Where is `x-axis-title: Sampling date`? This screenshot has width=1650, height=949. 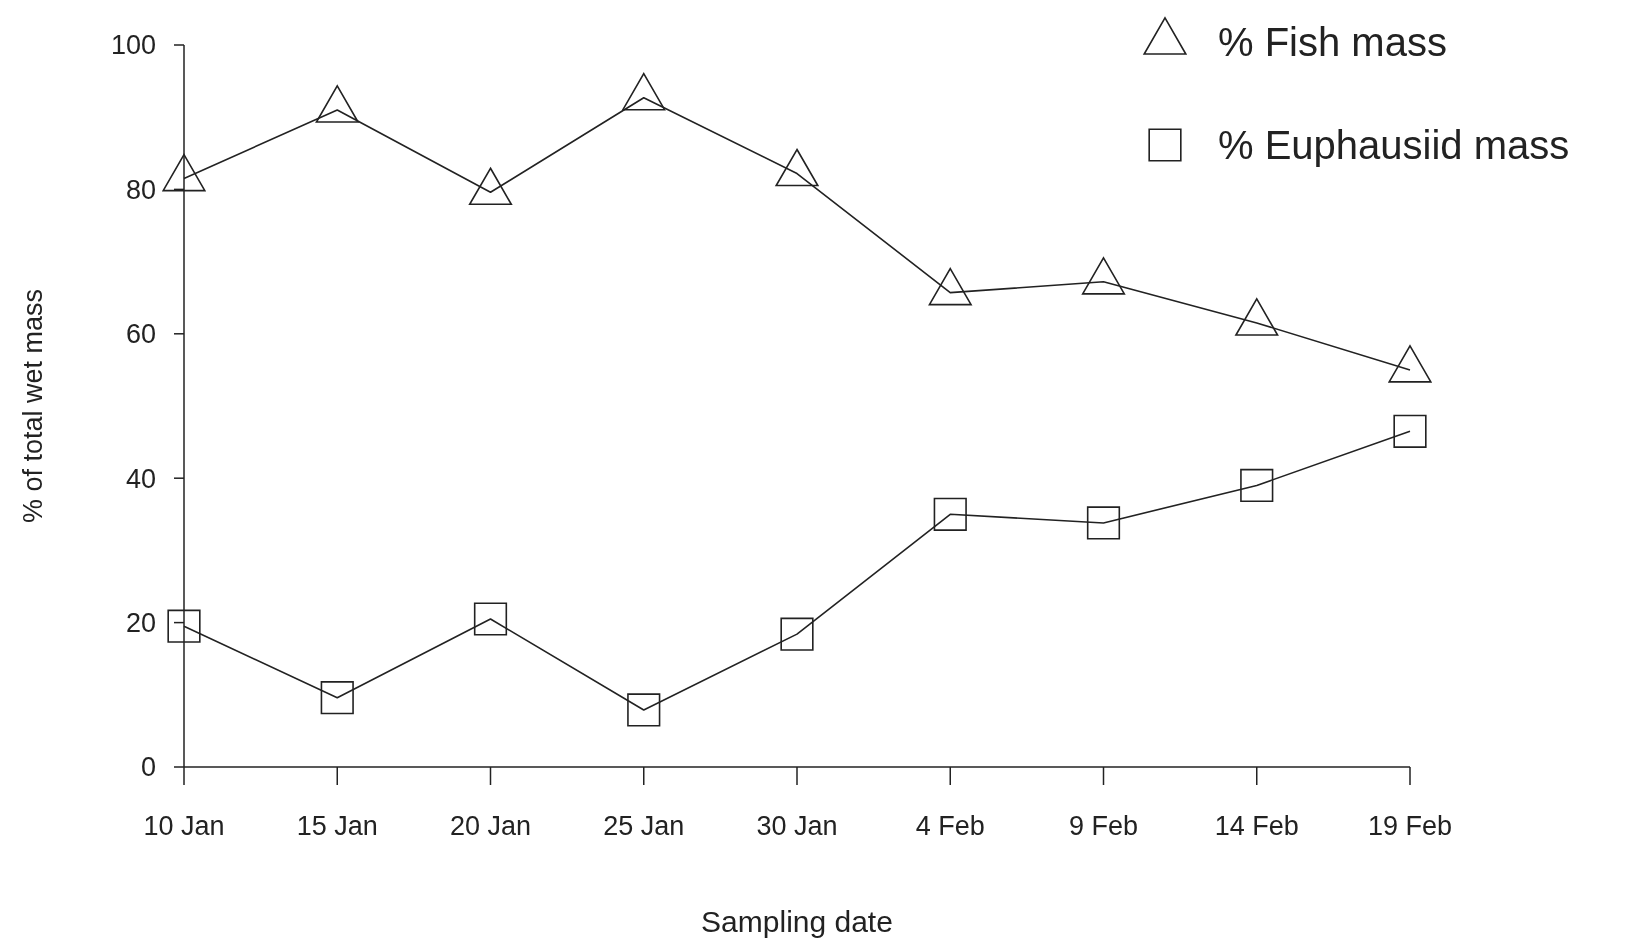
x-axis-title: Sampling date is located at coordinates (797, 921).